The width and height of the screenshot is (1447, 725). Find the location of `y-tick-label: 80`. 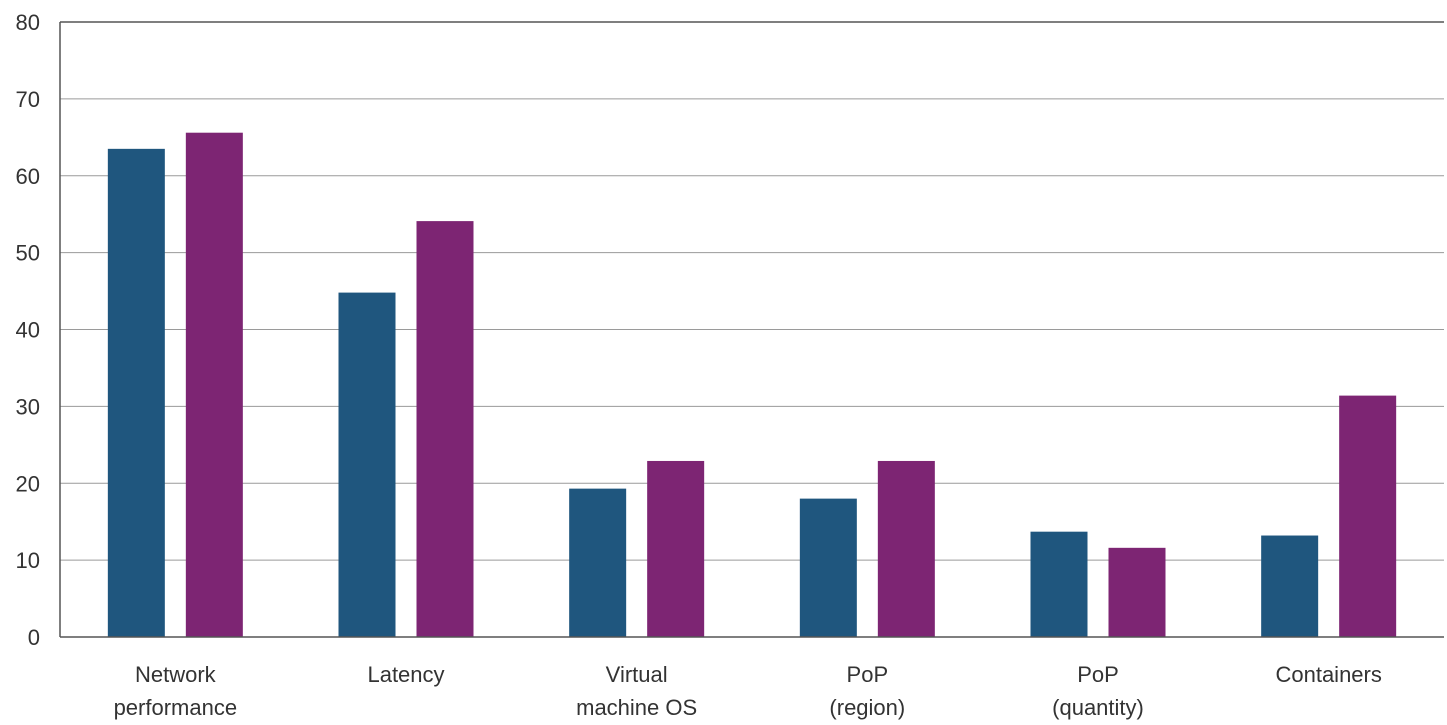

y-tick-label: 80 is located at coordinates (28, 22).